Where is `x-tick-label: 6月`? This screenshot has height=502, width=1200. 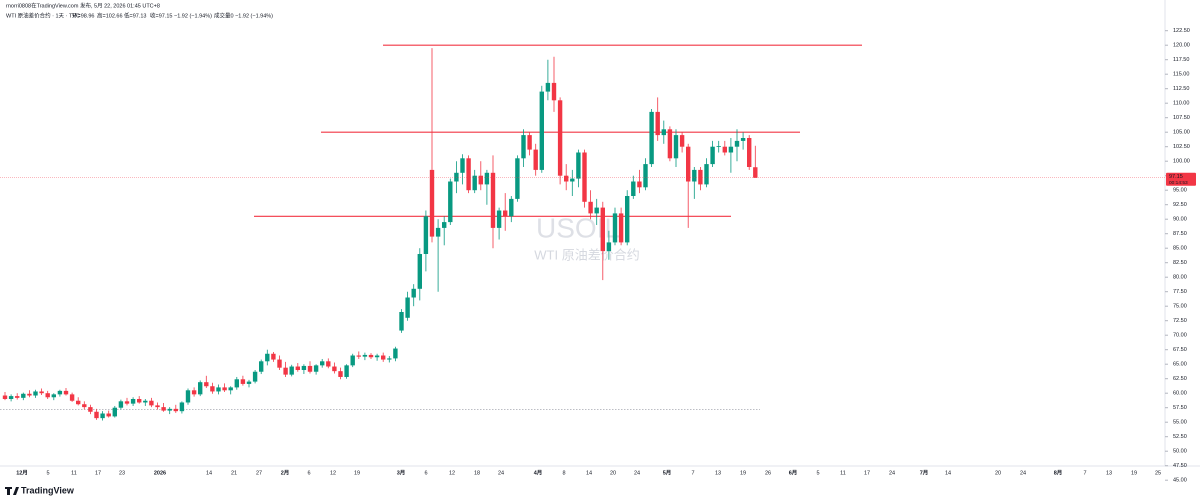 x-tick-label: 6月 is located at coordinates (793, 472).